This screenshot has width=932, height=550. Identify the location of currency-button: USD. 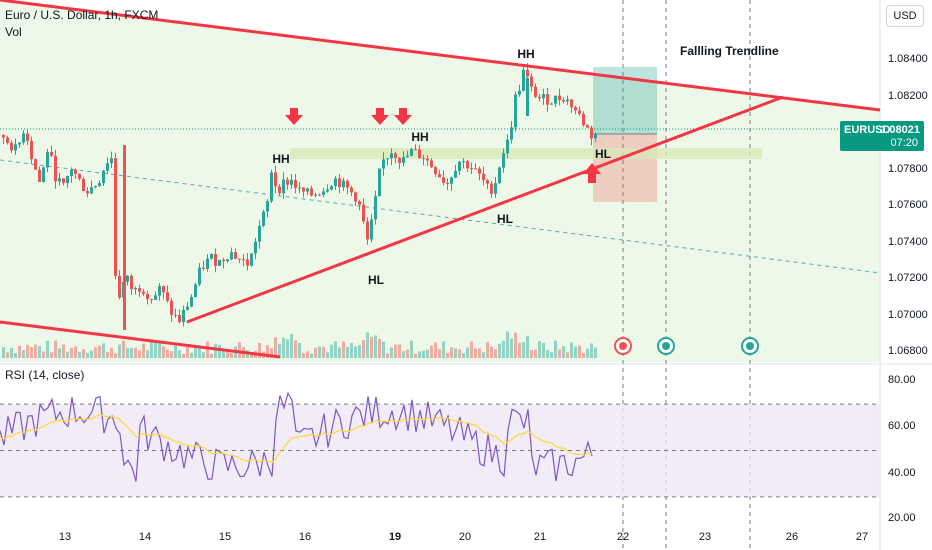
(905, 16).